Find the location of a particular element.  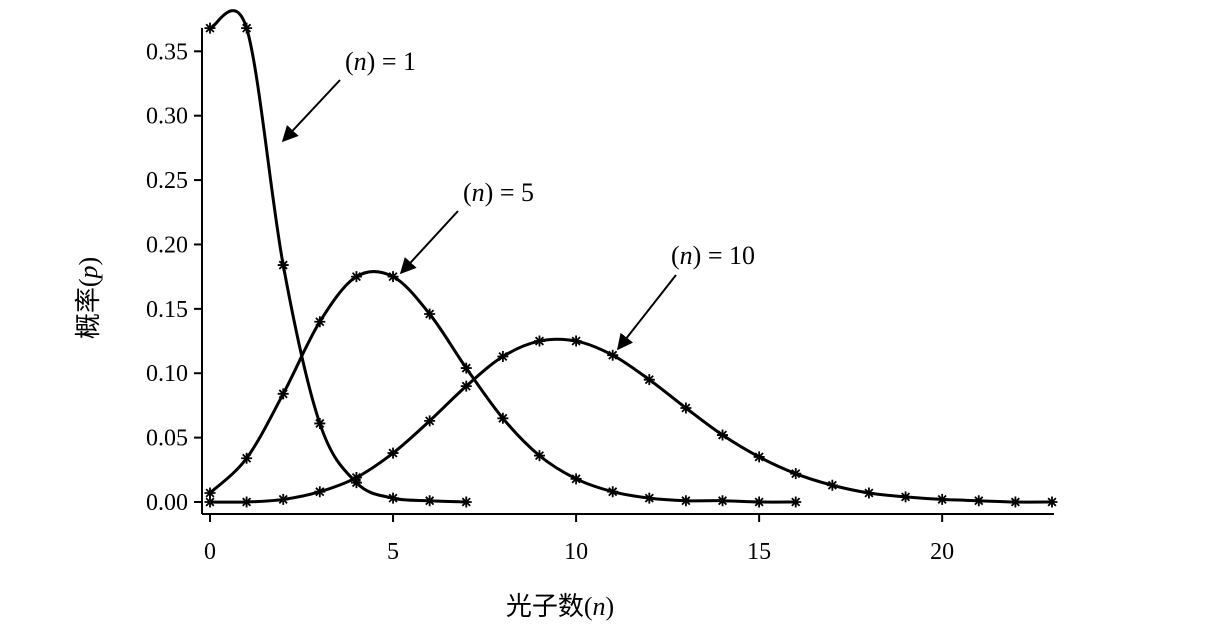

annotation-suffix: ) = 5 is located at coordinates (509, 192).